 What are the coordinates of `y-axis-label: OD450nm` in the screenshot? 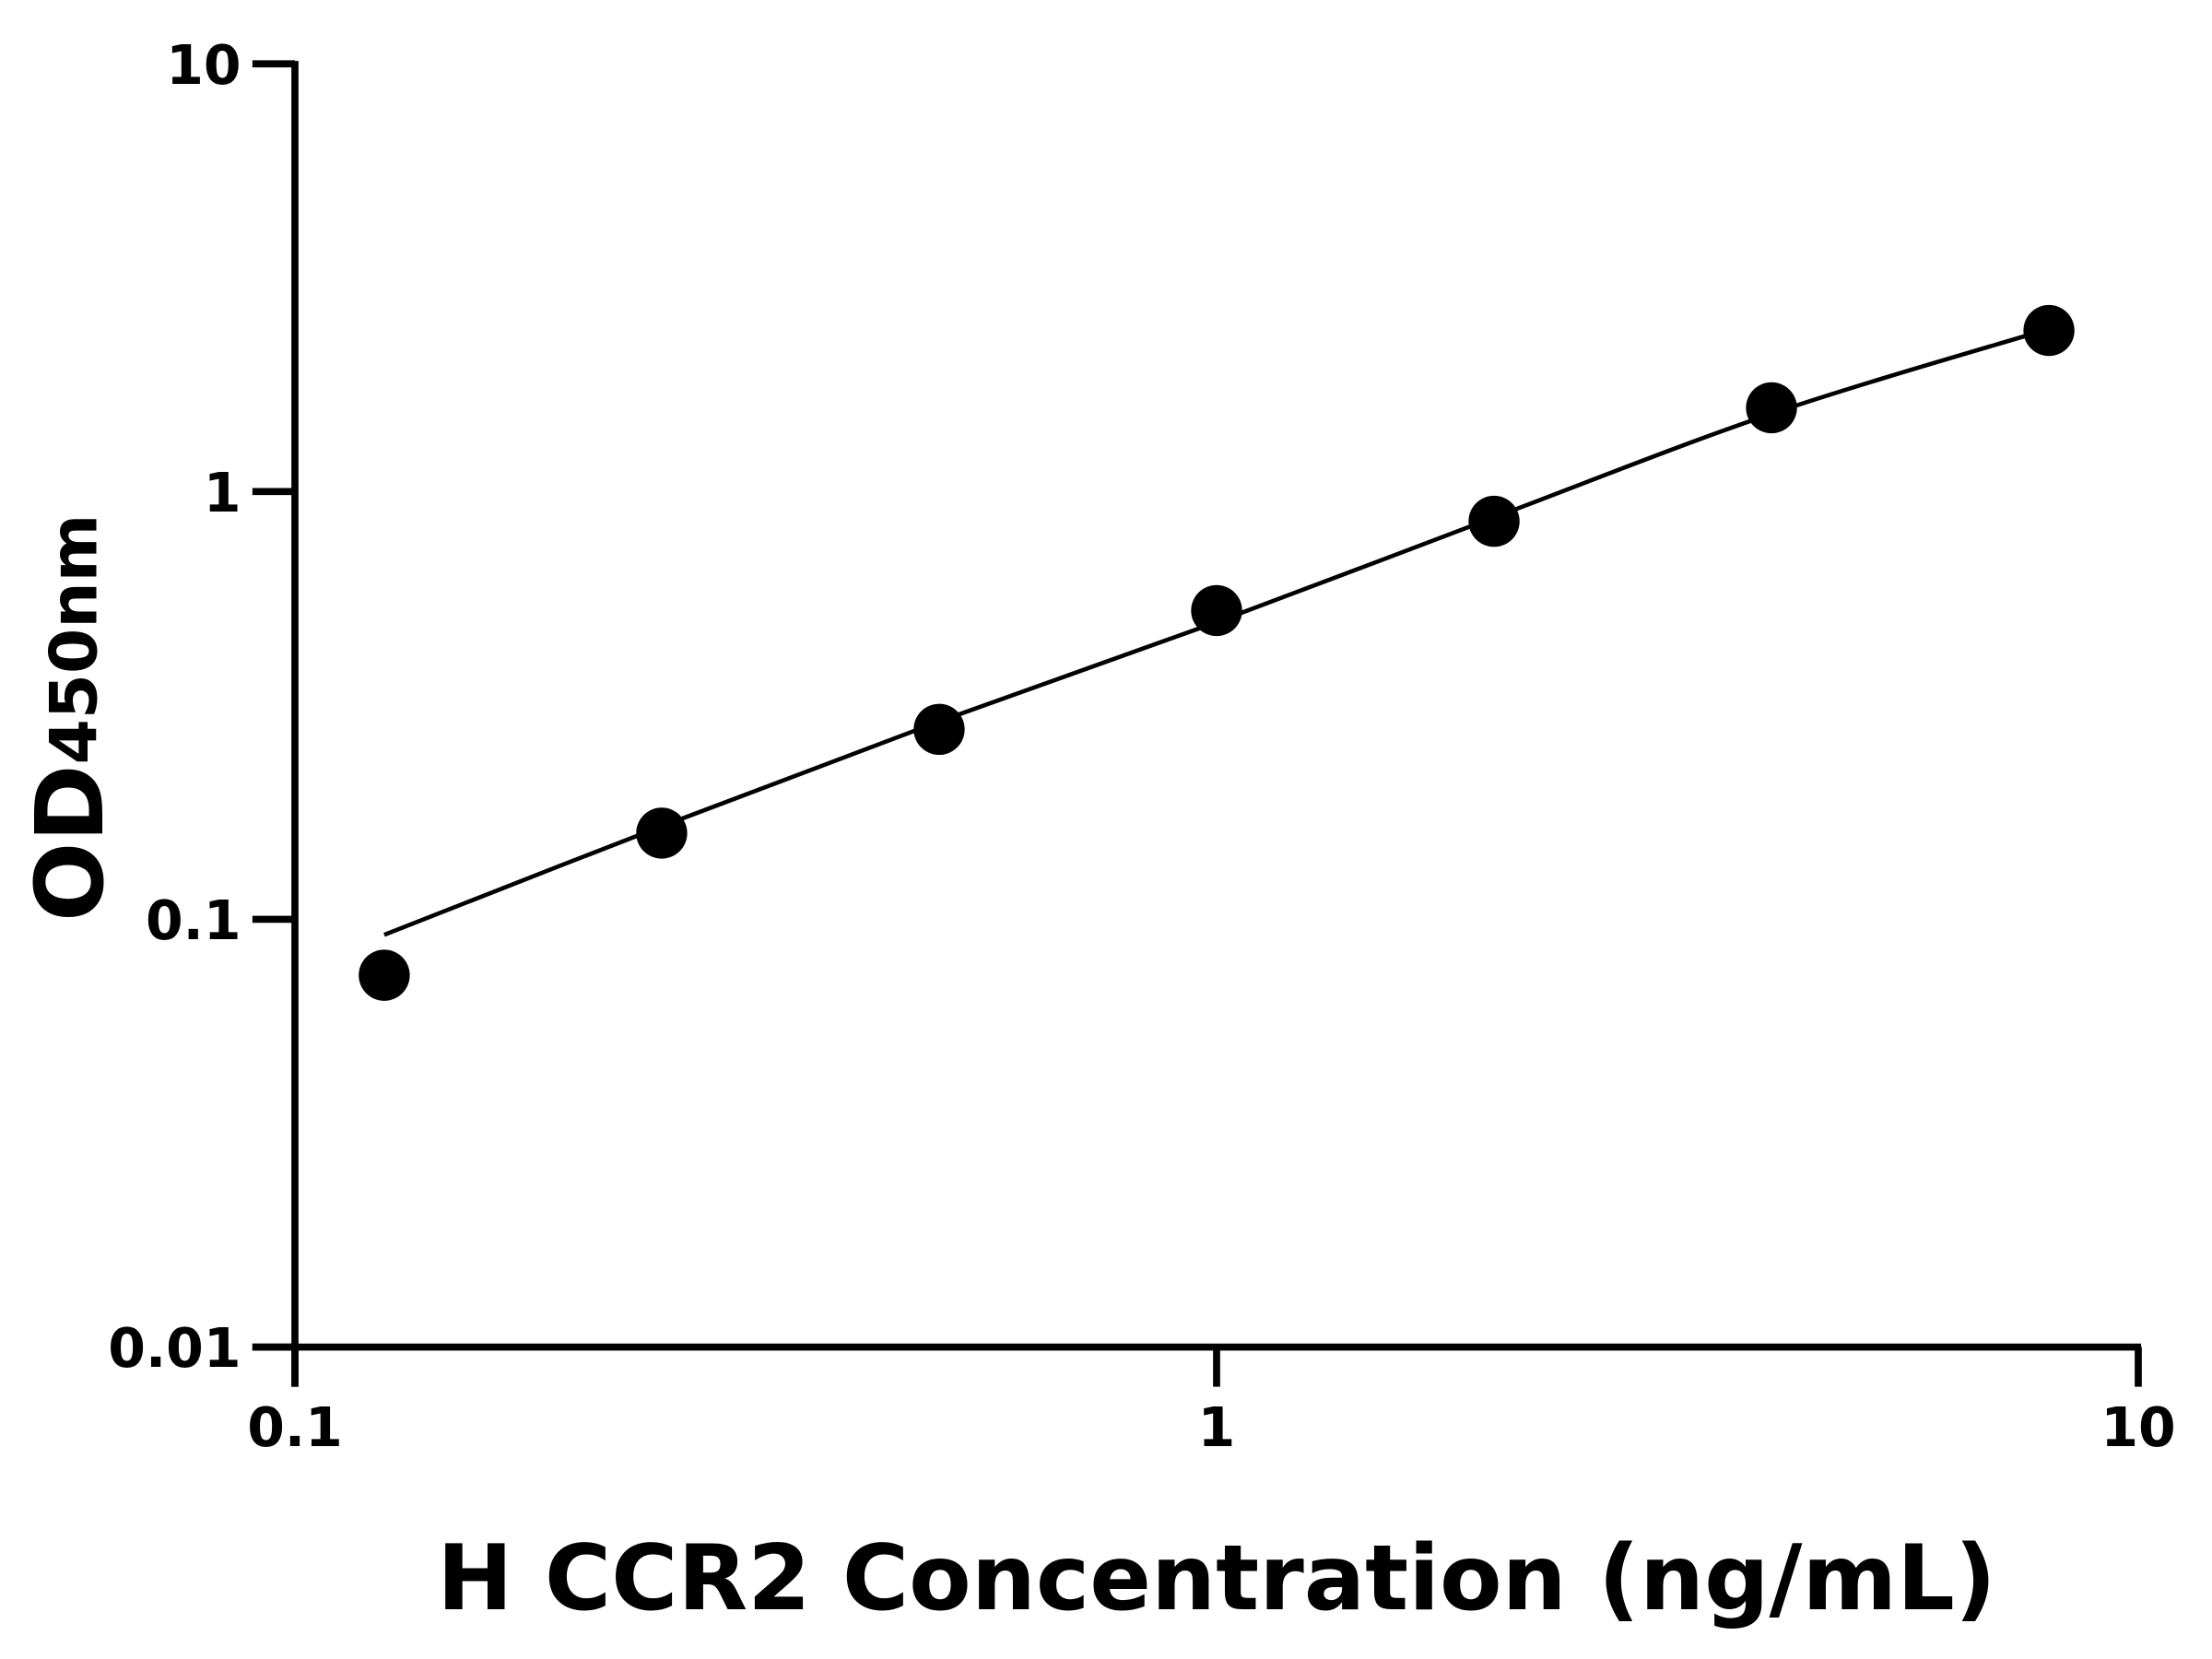 It's located at (70, 718).